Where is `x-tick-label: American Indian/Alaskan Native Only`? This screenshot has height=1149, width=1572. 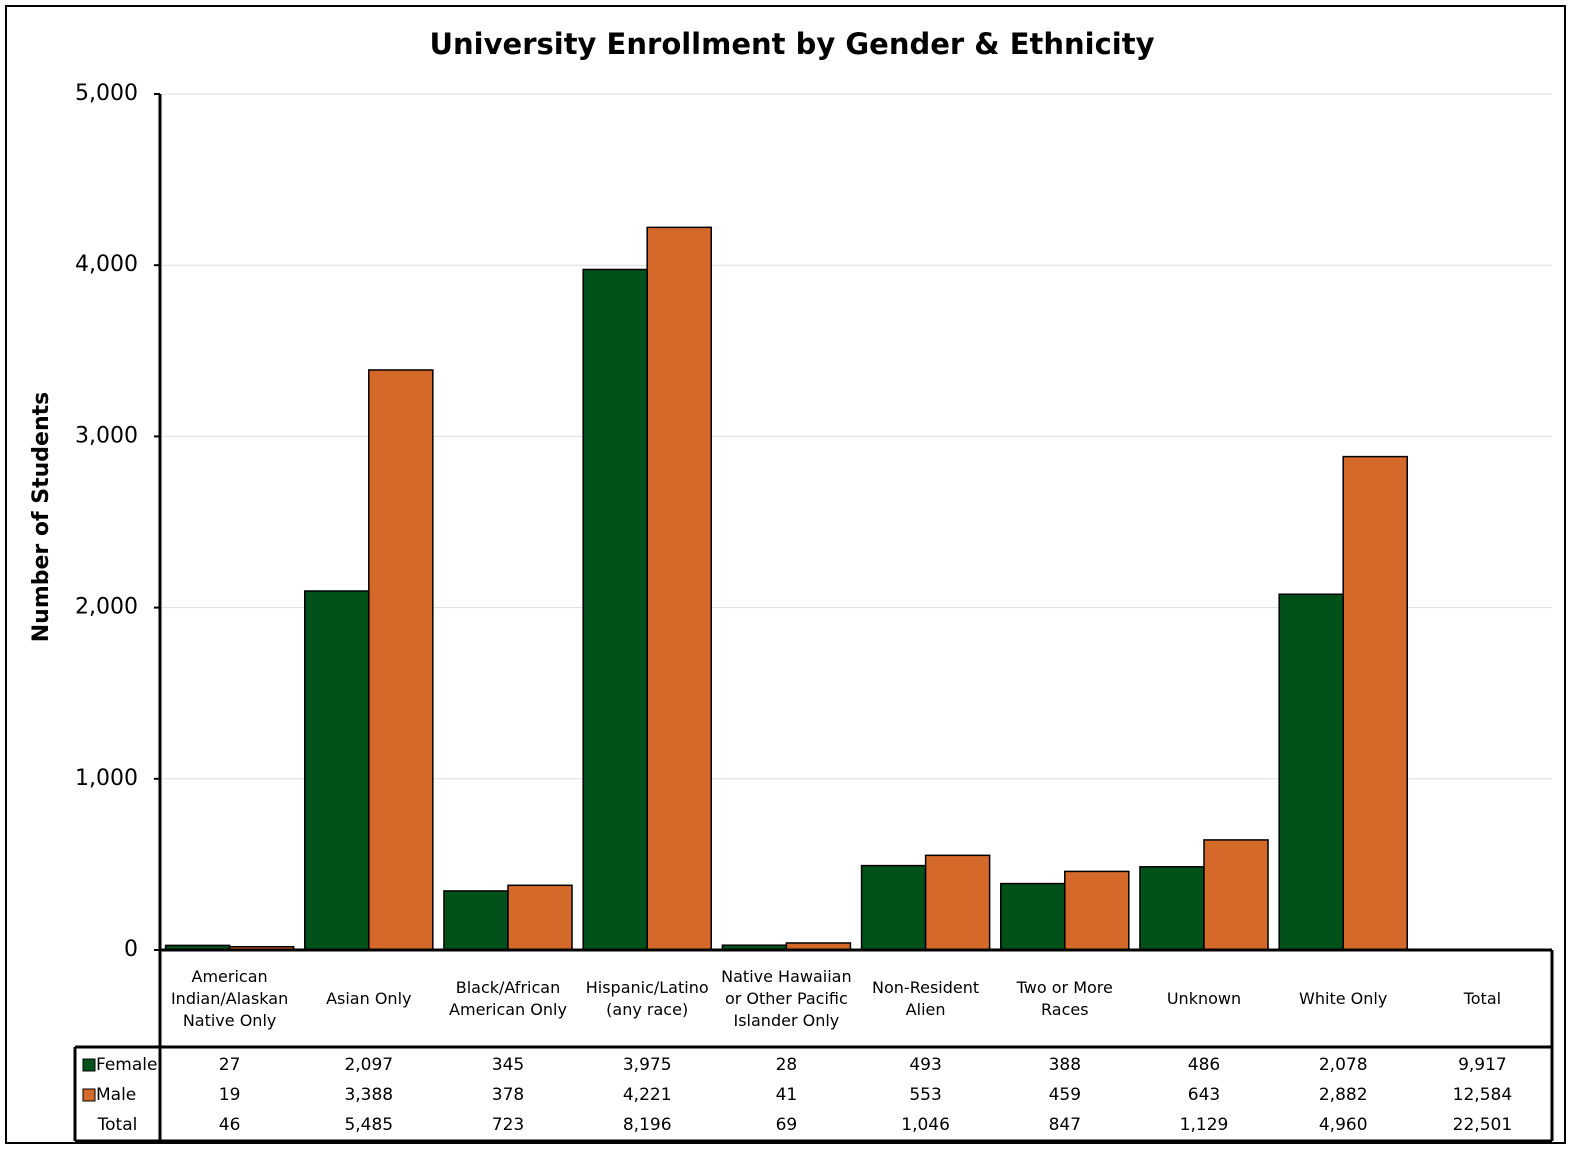
x-tick-label: American Indian/Alaskan Native Only is located at coordinates (229, 998).